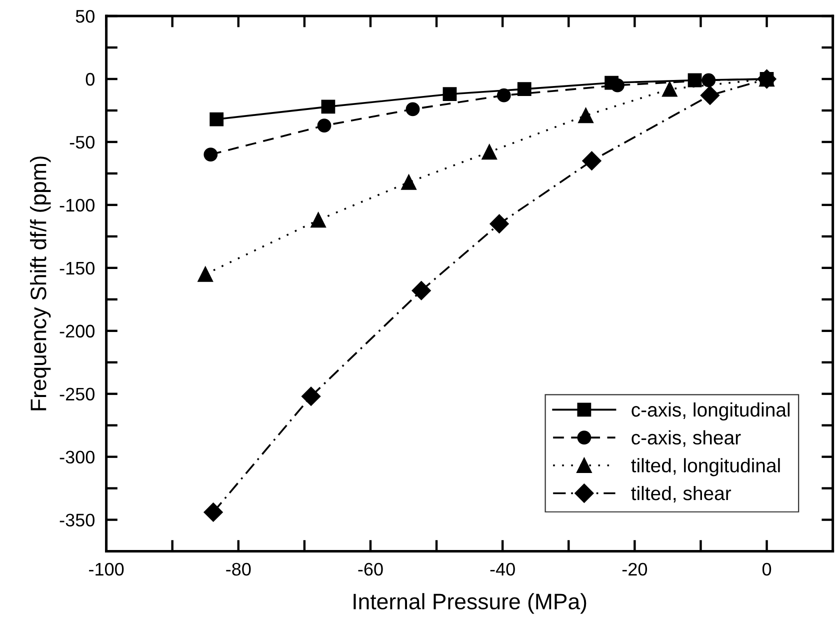 The width and height of the screenshot is (837, 641). What do you see at coordinates (370, 569) in the screenshot?
I see `x-tick-label: -60` at bounding box center [370, 569].